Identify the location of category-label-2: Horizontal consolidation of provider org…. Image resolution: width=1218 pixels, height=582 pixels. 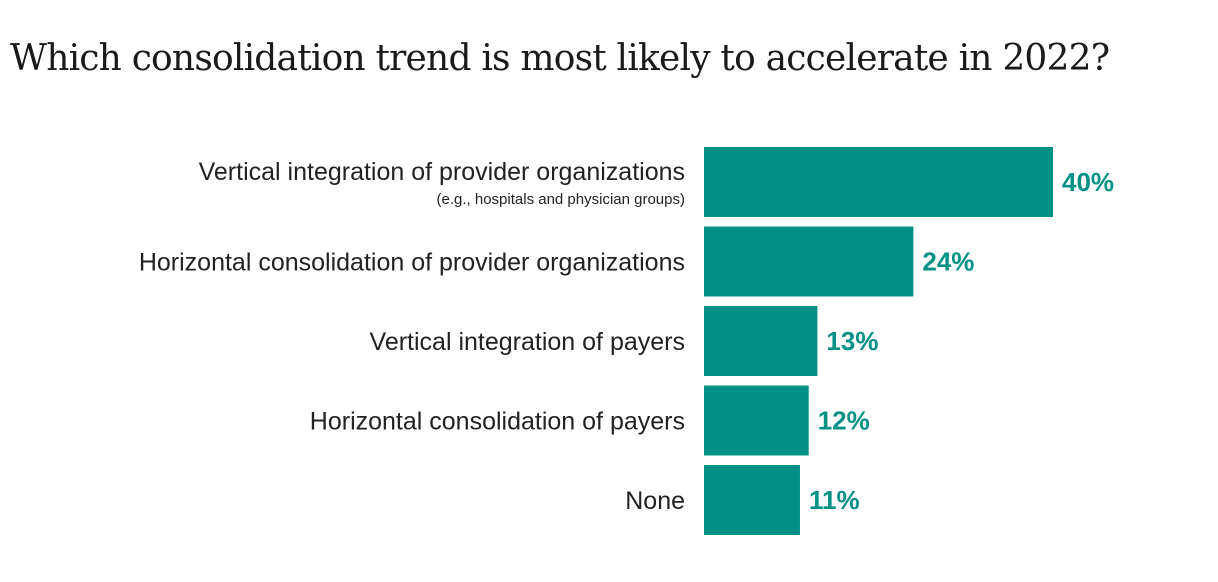
(412, 263).